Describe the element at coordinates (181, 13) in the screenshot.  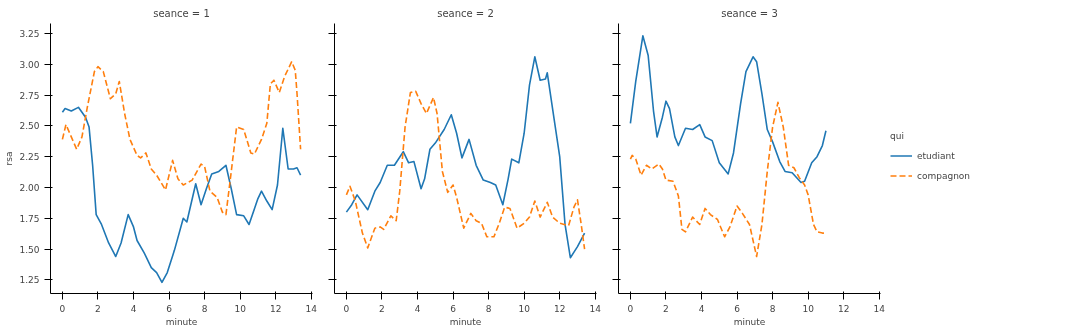
I see `chart-title: seance = 1` at that location.